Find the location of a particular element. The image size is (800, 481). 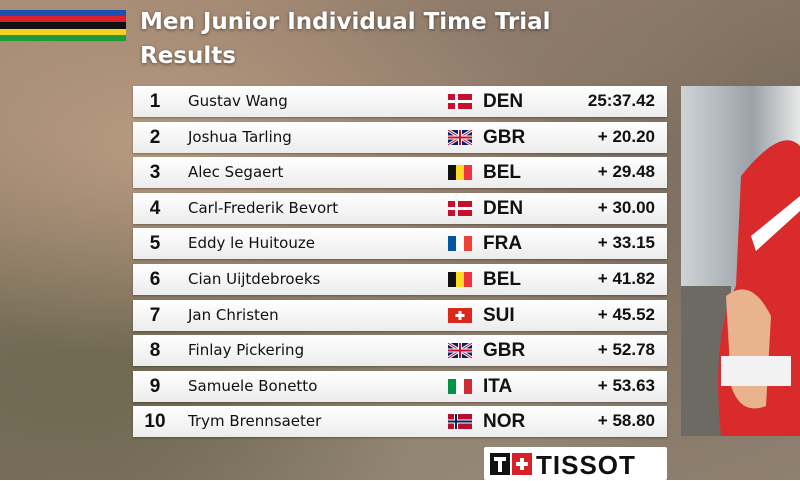

sponsor-logo: TISSOT is located at coordinates (575, 463).